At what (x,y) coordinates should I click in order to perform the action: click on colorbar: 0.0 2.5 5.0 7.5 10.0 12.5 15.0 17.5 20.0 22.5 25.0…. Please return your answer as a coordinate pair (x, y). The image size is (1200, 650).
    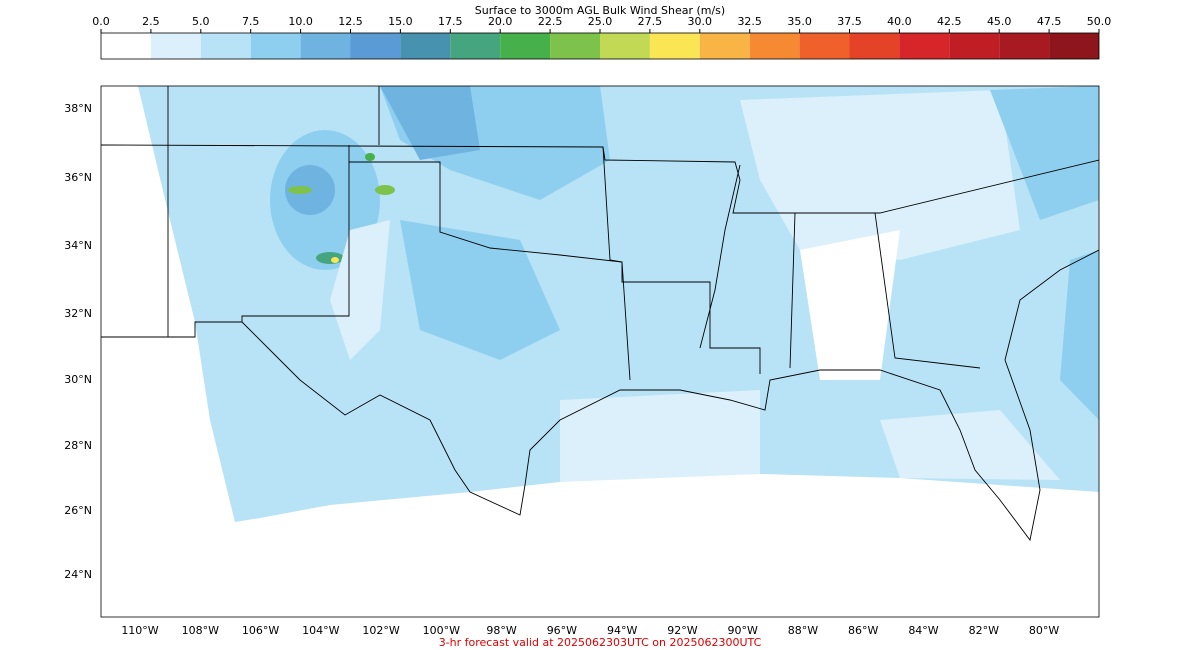
    Looking at the image, I should click on (602, 37).